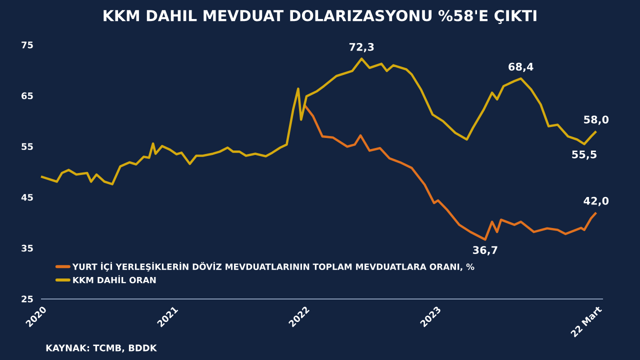  Describe the element at coordinates (27, 299) in the screenshot. I see `y-tick-label: 25` at that location.